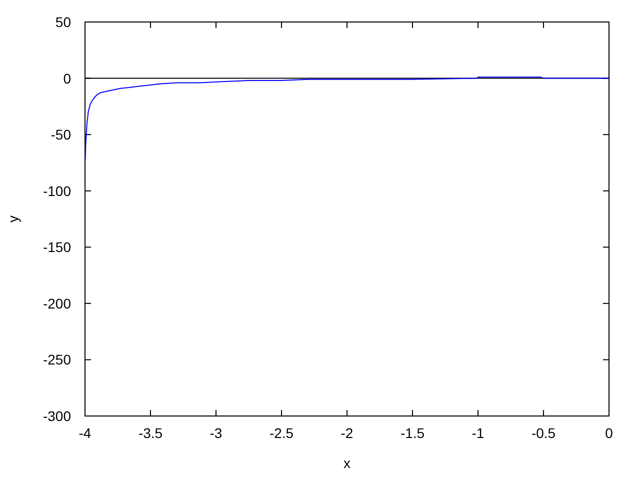  What do you see at coordinates (543, 433) in the screenshot?
I see `x-tick-label: -0.5` at bounding box center [543, 433].